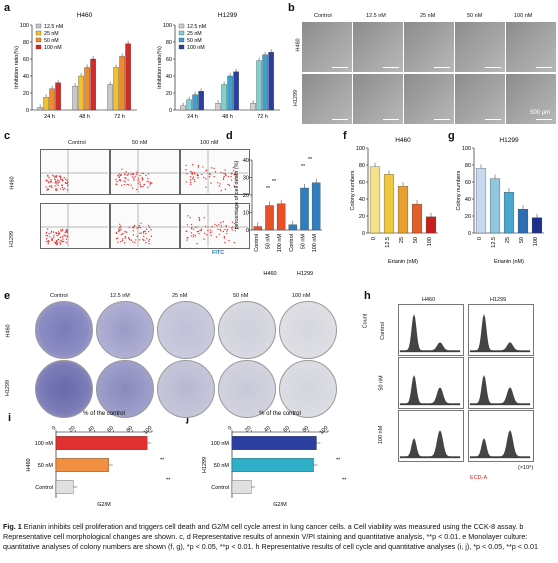 The width and height of the screenshot is (558, 563). I want to click on h-col-h1299: H1299, so click(498, 300).